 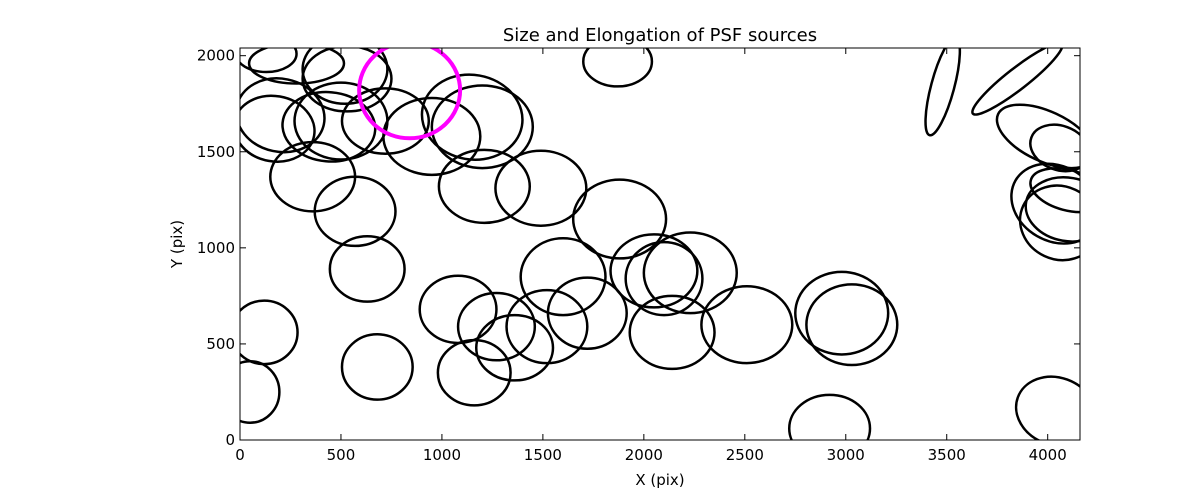 What do you see at coordinates (341, 455) in the screenshot?
I see `x-tick-label: 500` at bounding box center [341, 455].